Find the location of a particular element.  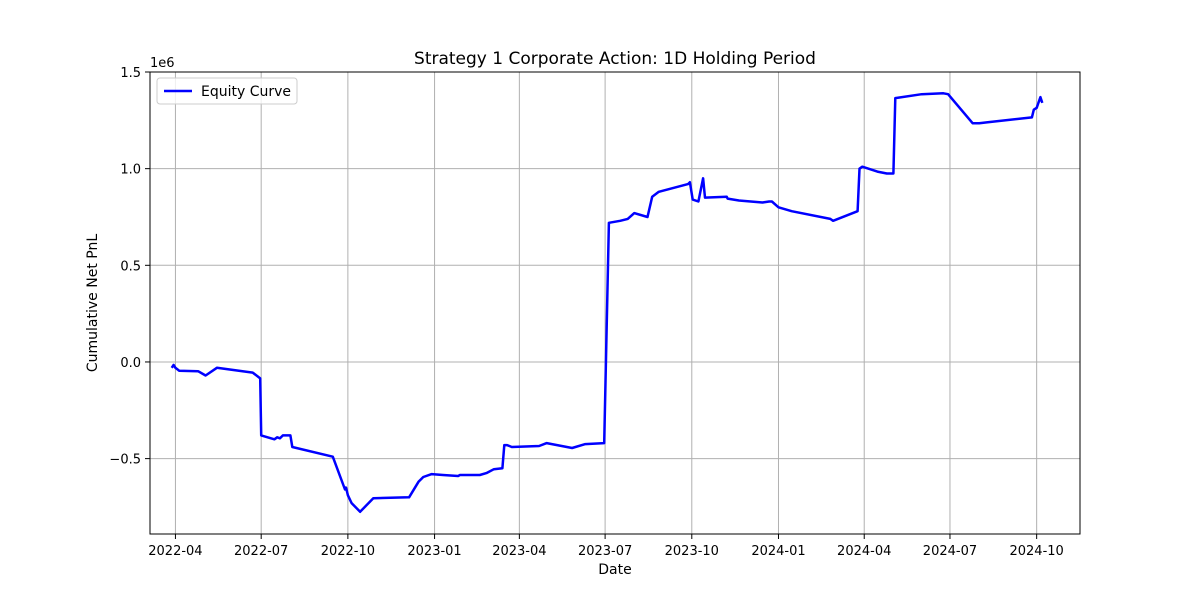

x-tick-label: 2023-04 is located at coordinates (519, 551).